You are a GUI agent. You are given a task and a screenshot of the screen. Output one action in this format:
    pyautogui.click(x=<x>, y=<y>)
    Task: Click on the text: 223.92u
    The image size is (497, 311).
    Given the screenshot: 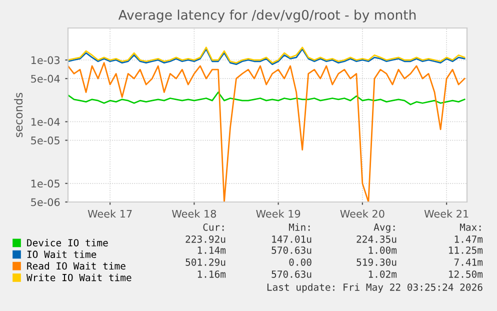 What is the action you would take?
    pyautogui.click(x=206, y=239)
    